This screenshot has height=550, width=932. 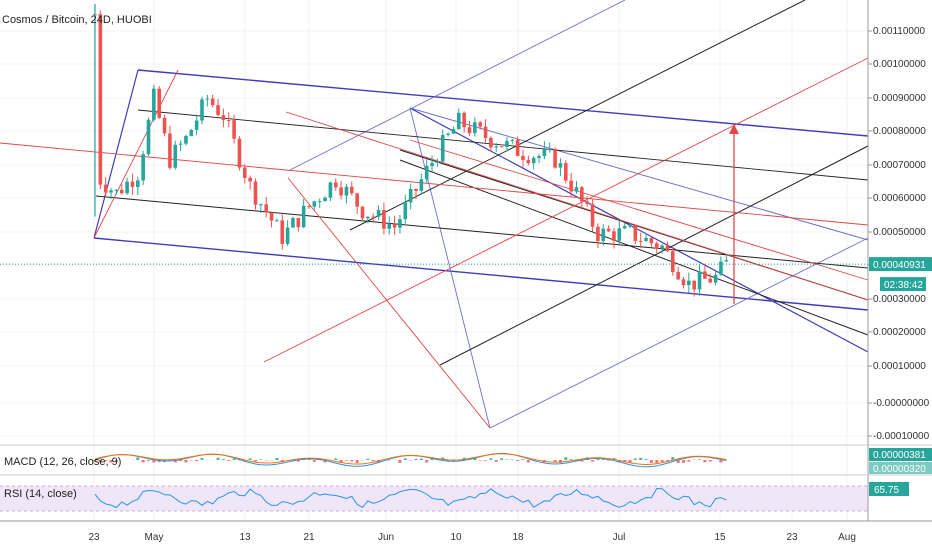 I want to click on countdown-value: 02:38:42, so click(x=903, y=285).